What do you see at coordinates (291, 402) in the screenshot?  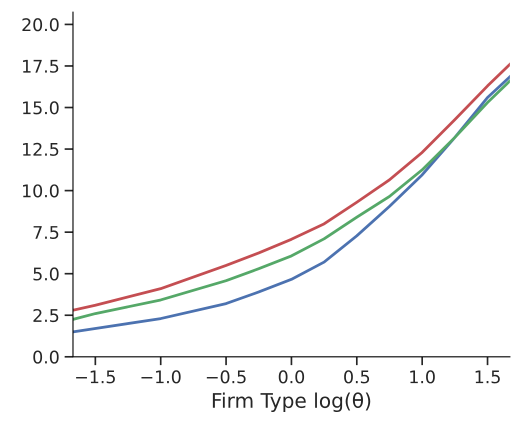 I see `x-axis-title: Firm Type log(θ)` at bounding box center [291, 402].